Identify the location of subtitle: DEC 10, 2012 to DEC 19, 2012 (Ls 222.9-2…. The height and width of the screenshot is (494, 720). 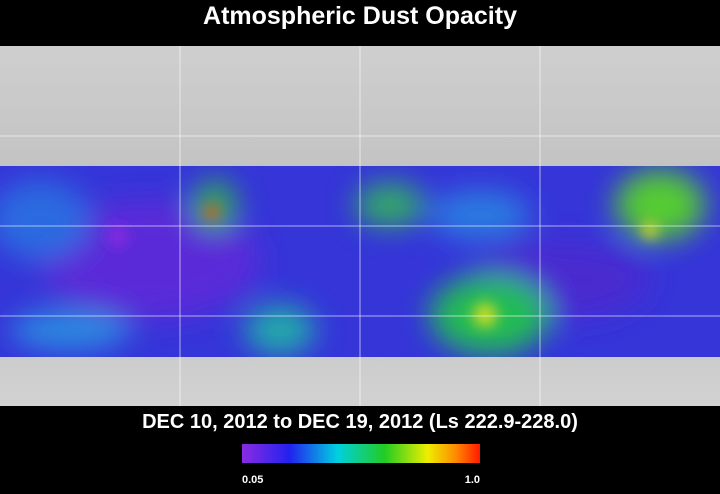
(360, 422).